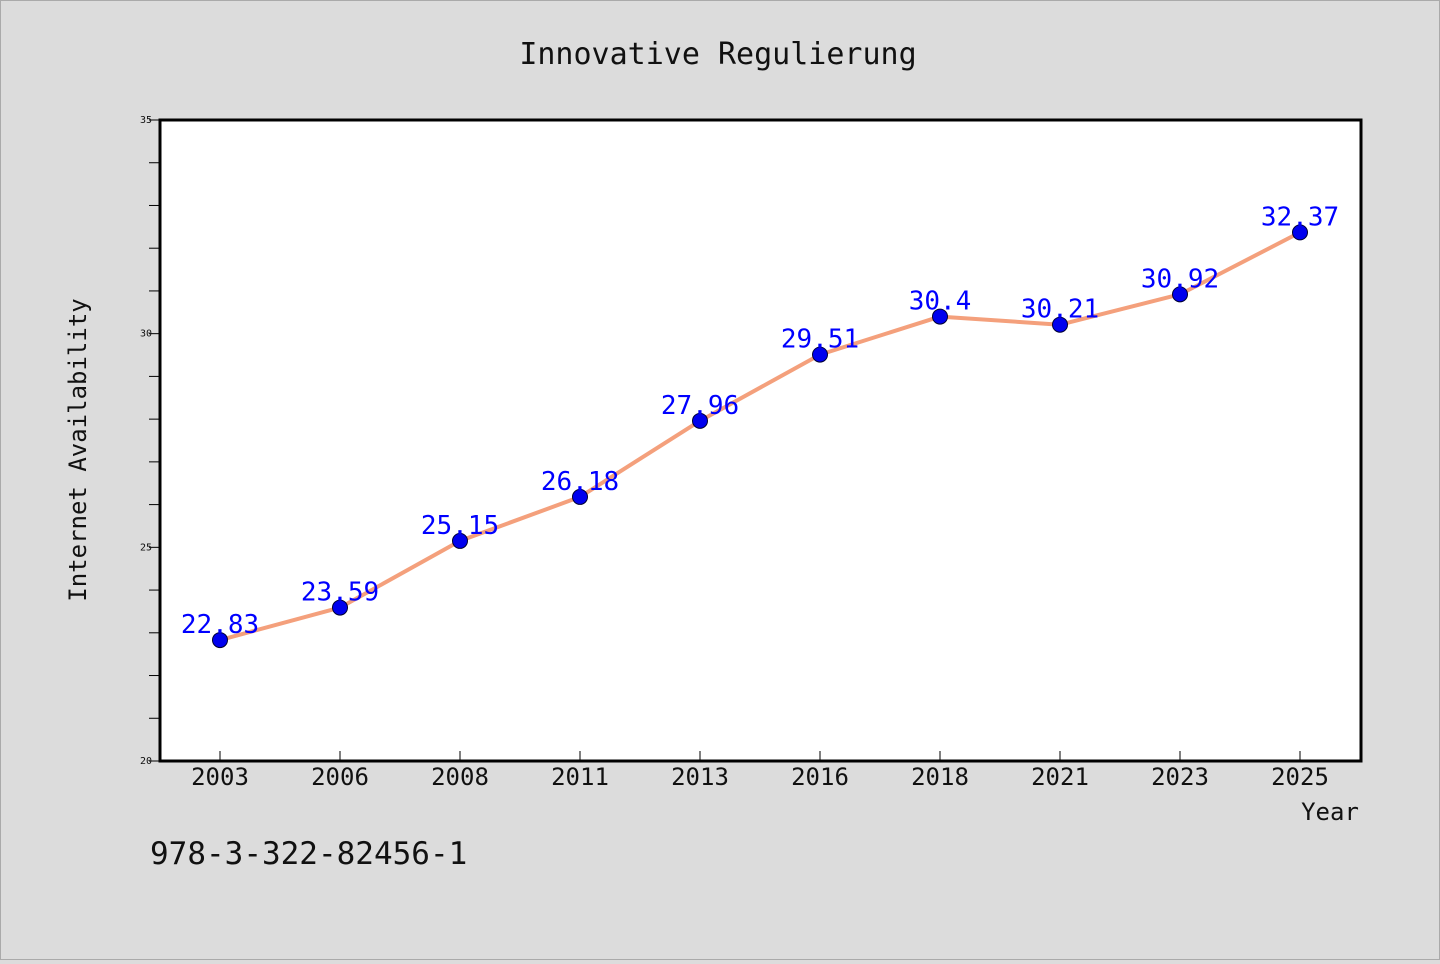 Image resolution: width=1440 pixels, height=964 pixels. Describe the element at coordinates (460, 526) in the screenshot. I see `data-label: 25.15` at that location.